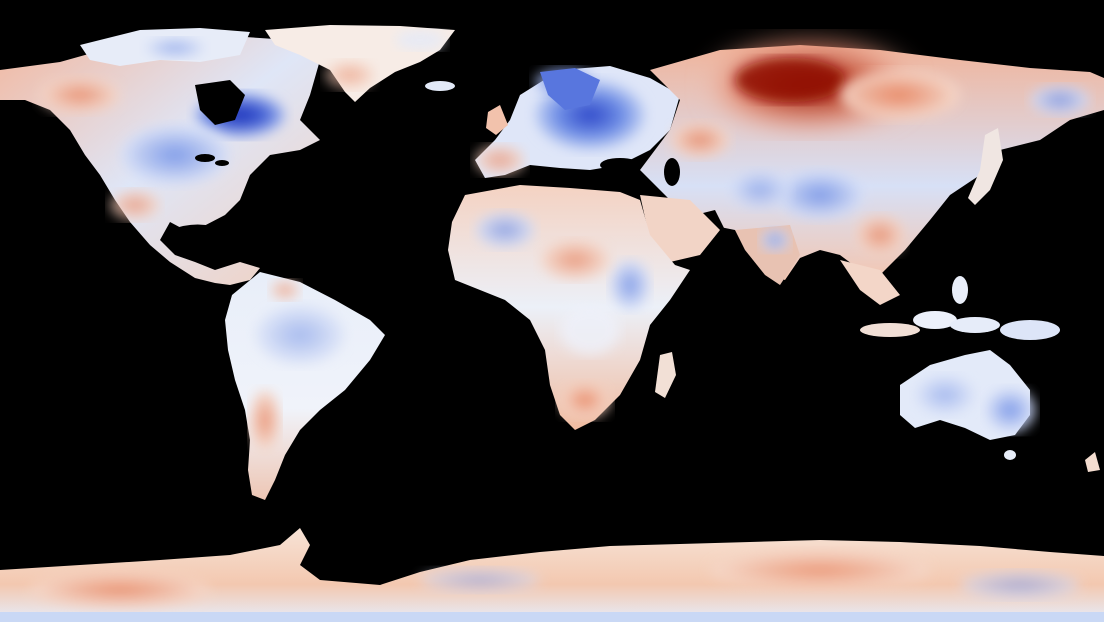 This screenshot has width=1104, height=622. What do you see at coordinates (360, 63) in the screenshot?
I see `greenland` at bounding box center [360, 63].